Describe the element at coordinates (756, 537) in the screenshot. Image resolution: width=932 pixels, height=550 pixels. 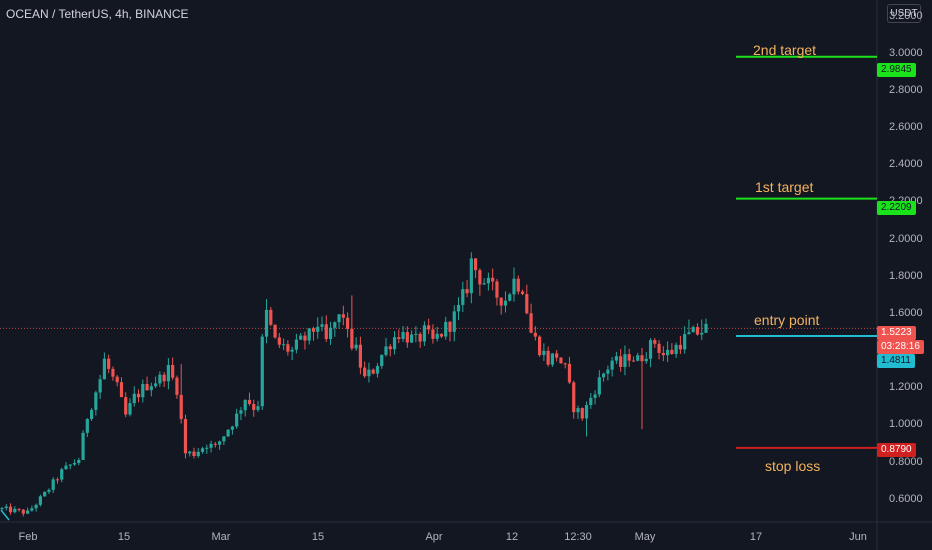
I see `time-axis-tick: 17` at that location.